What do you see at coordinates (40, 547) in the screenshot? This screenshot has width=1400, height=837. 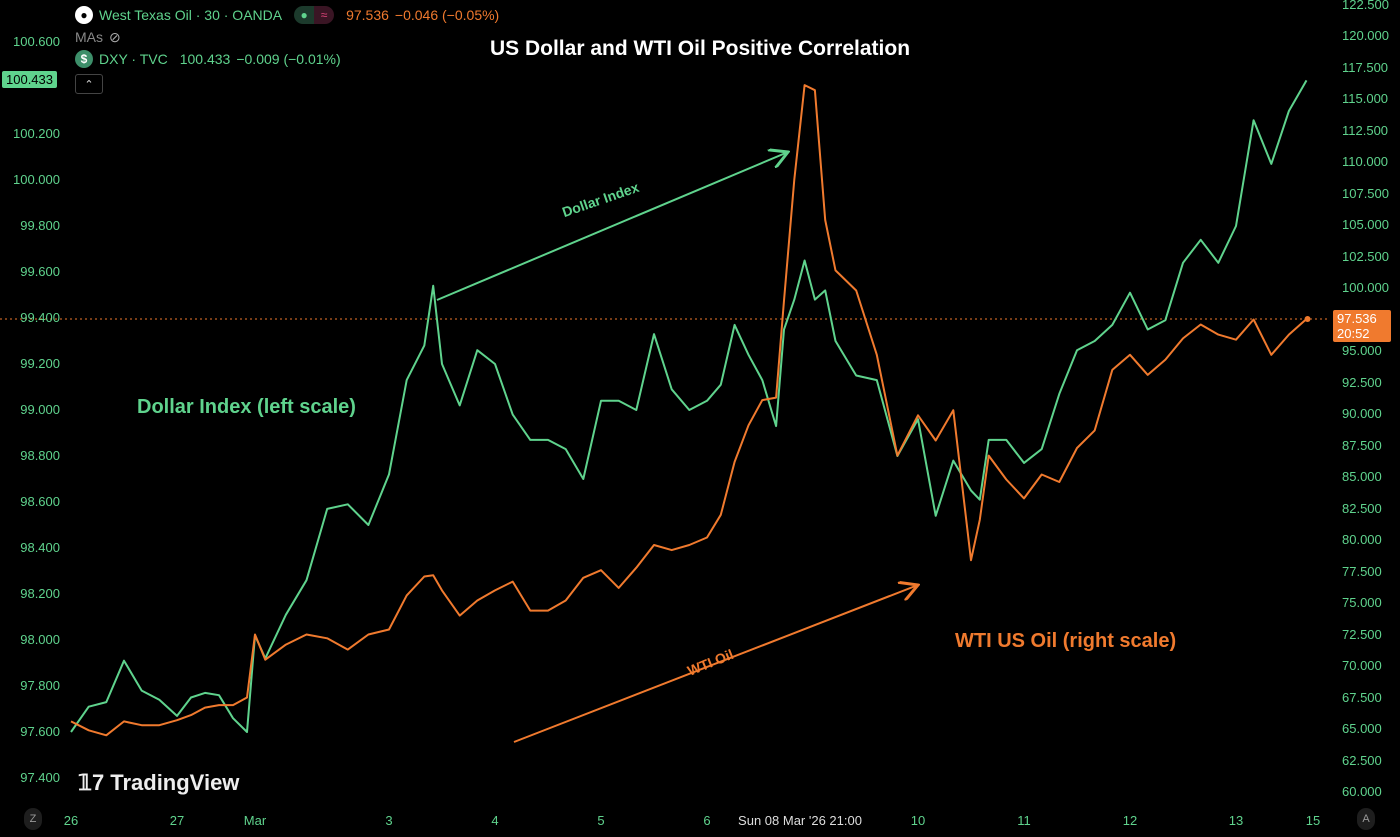 I see `left-axis-tick: 98.400` at bounding box center [40, 547].